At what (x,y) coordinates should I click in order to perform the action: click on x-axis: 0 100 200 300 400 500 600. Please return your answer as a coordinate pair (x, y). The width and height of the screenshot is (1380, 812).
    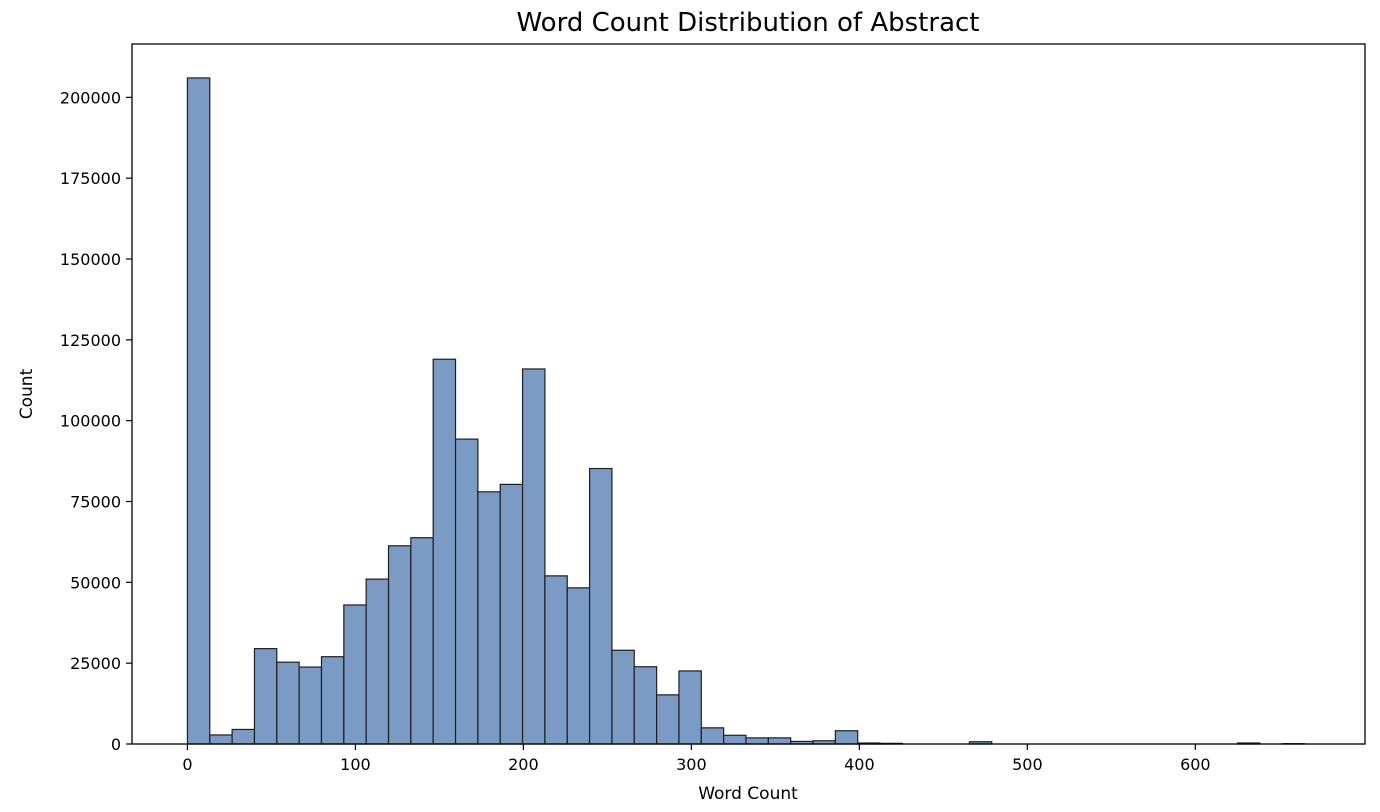
    Looking at the image, I should click on (696, 759).